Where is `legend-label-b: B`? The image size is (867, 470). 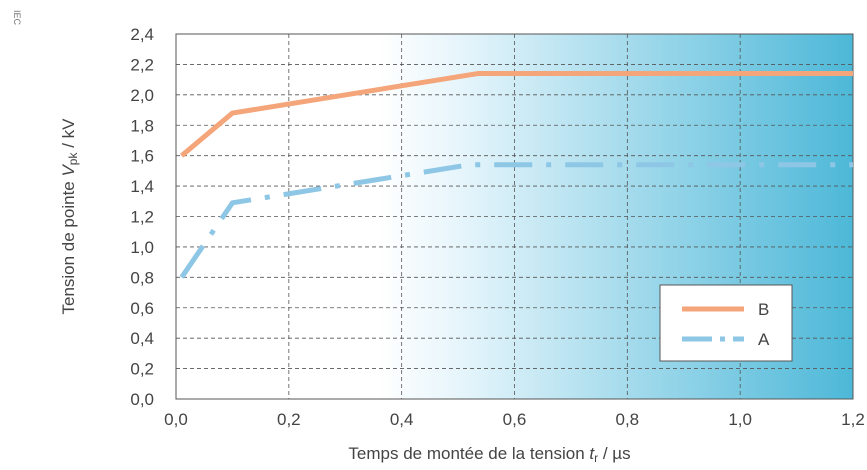
legend-label-b: B is located at coordinates (763, 309).